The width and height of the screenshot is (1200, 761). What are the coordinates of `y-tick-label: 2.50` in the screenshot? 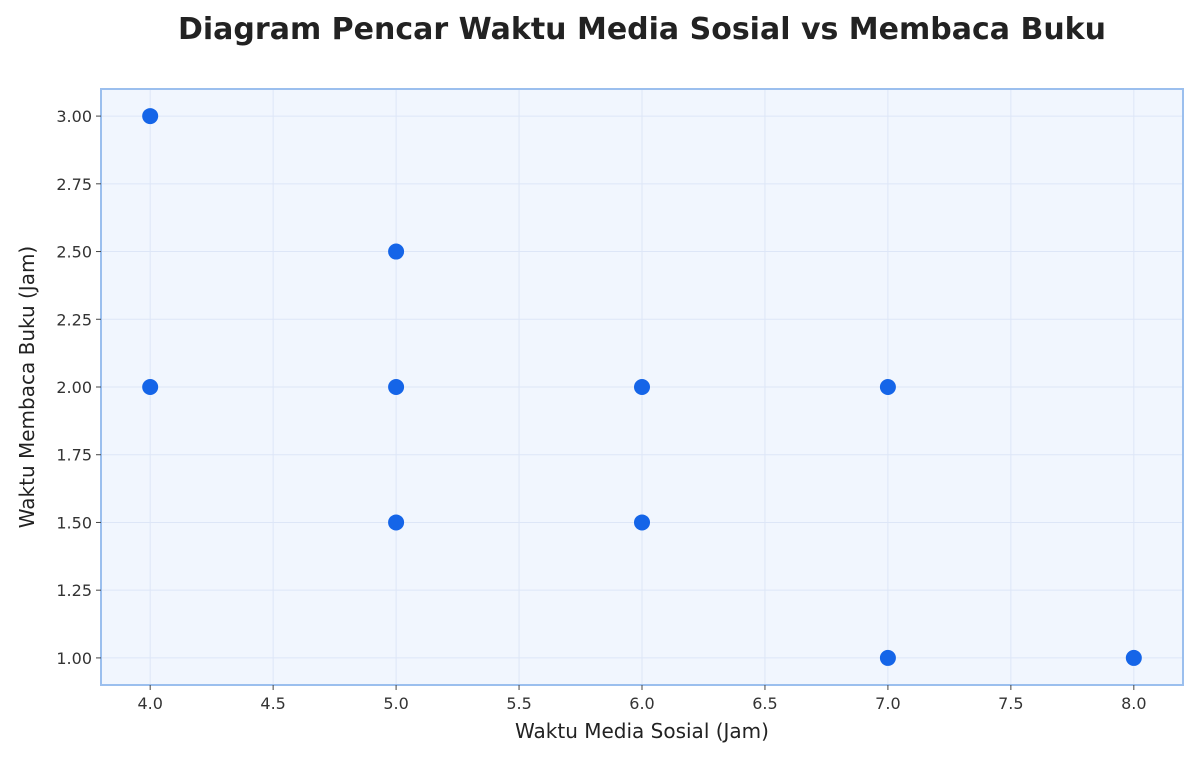 It's located at (74, 252).